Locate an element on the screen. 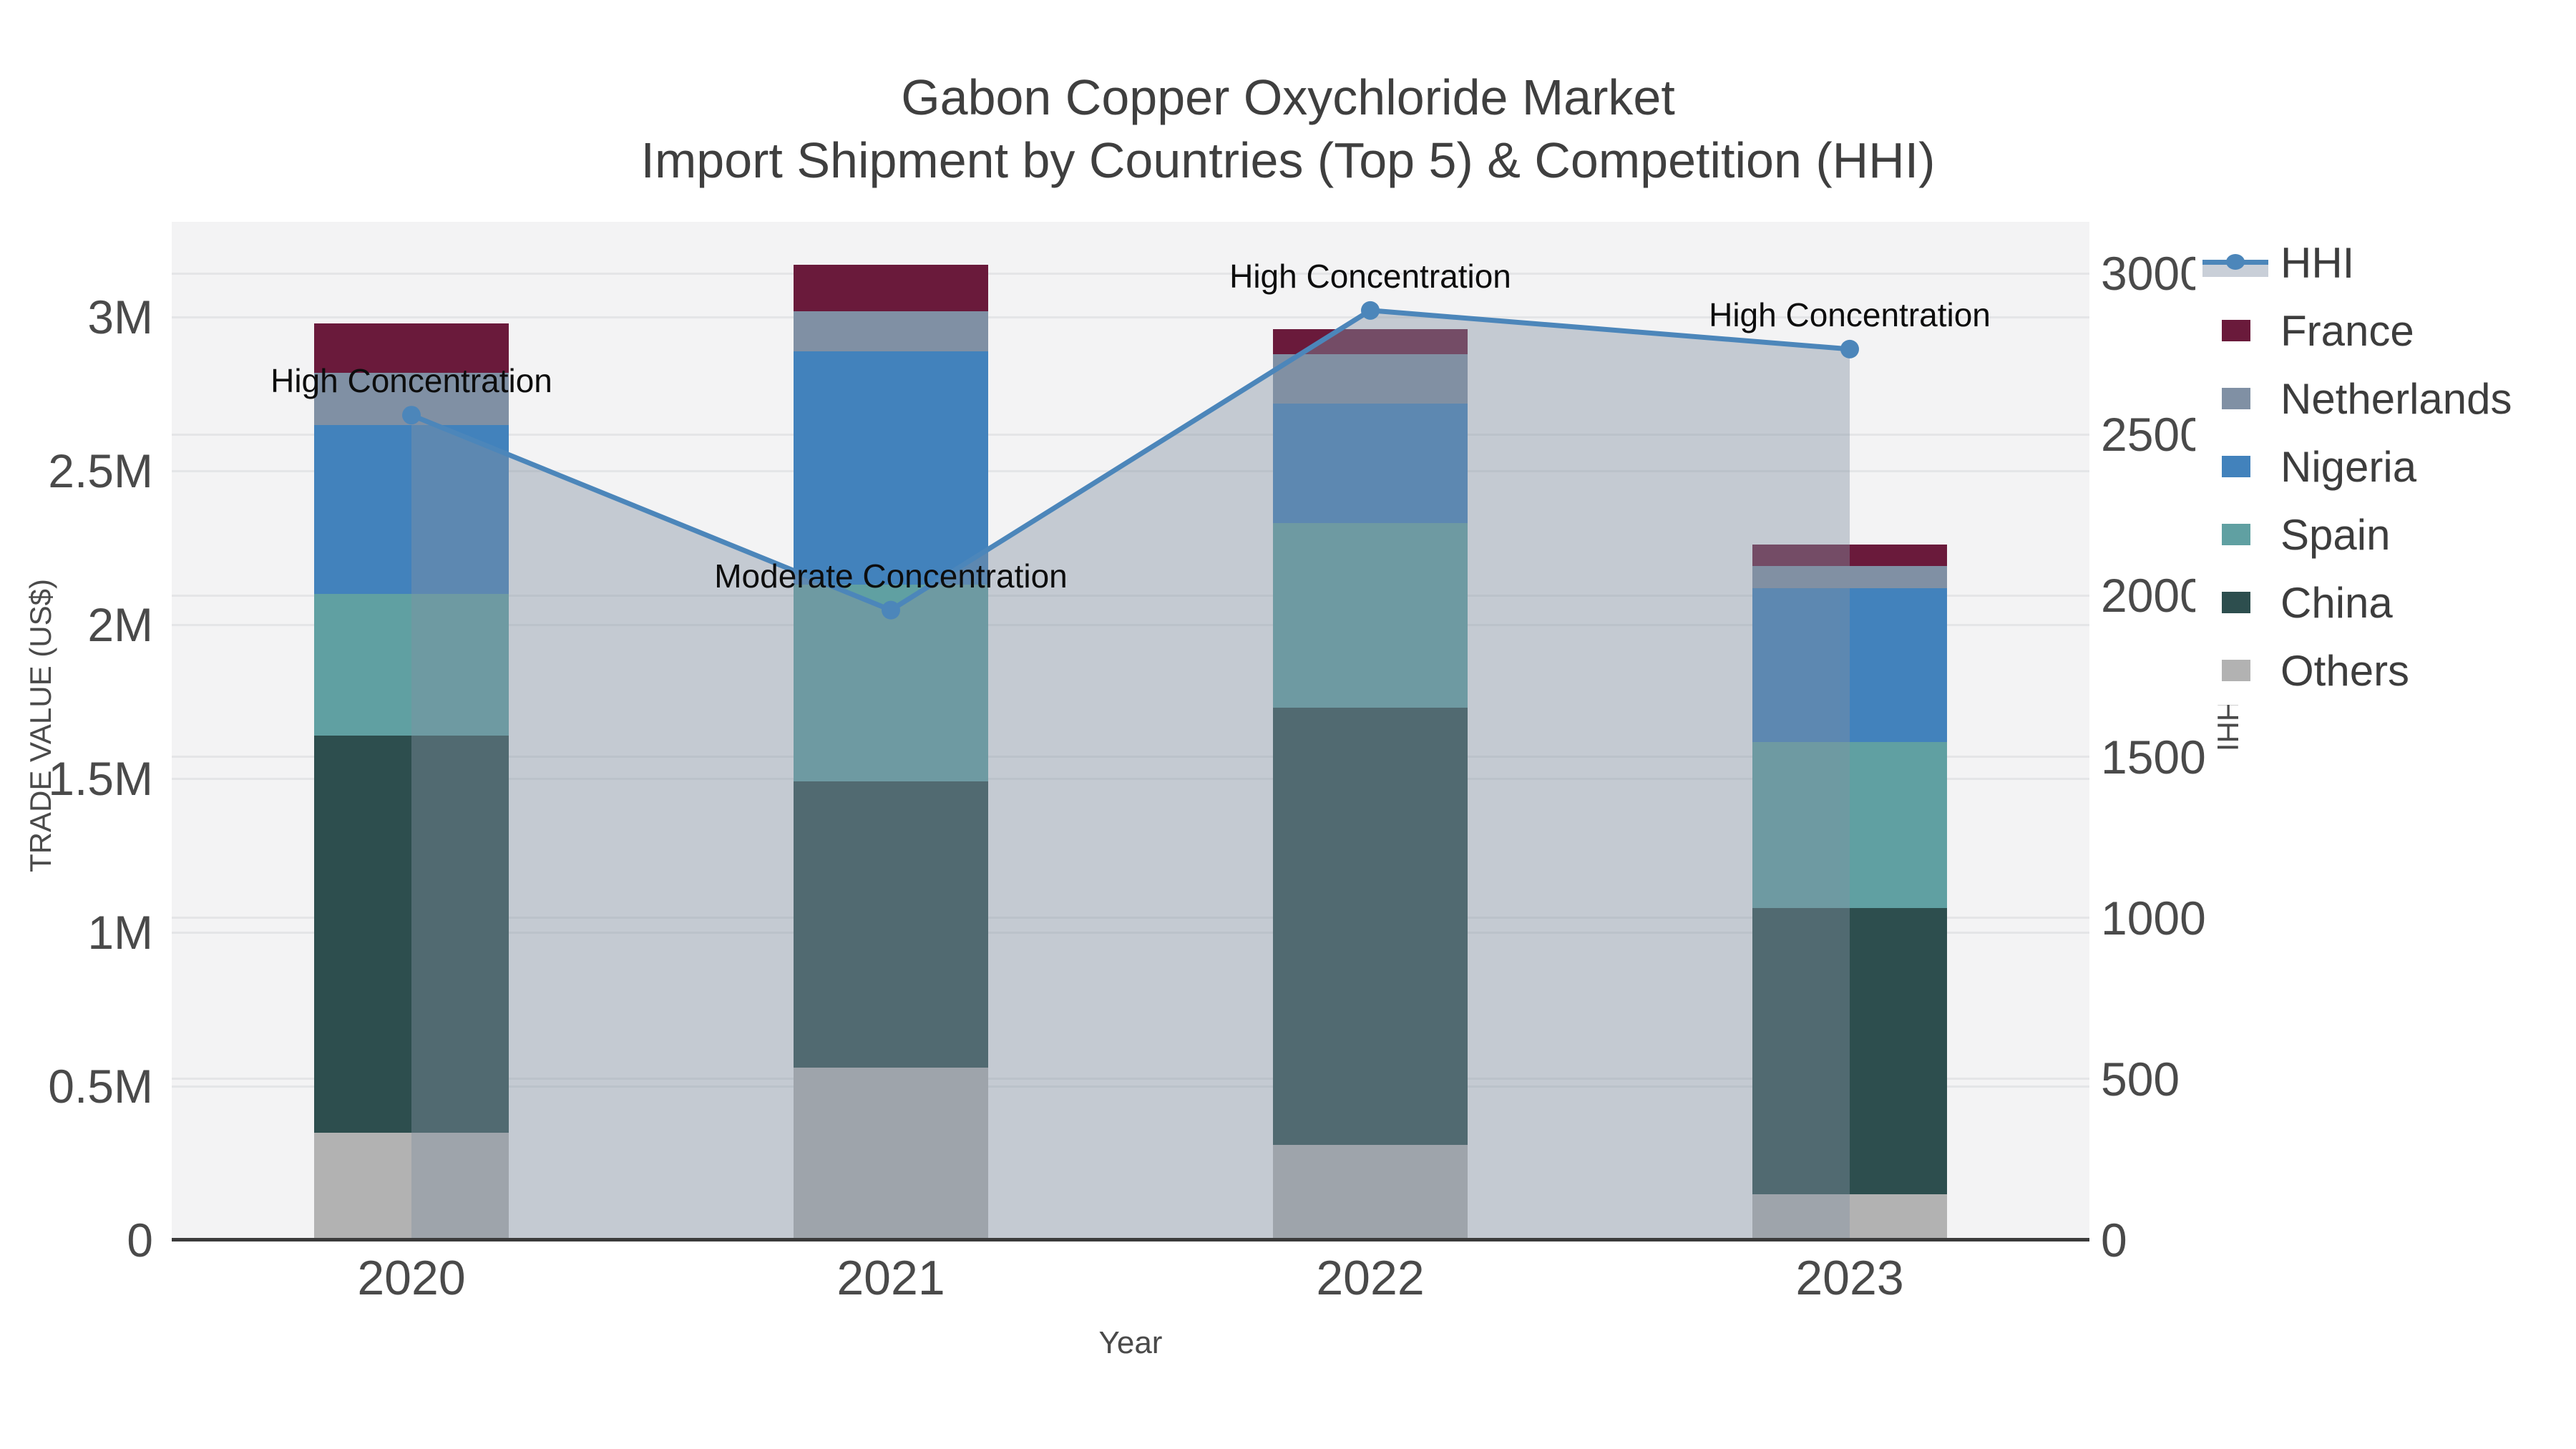 The height and width of the screenshot is (1449, 2576). hhi-marker-2023 is located at coordinates (1849, 348).